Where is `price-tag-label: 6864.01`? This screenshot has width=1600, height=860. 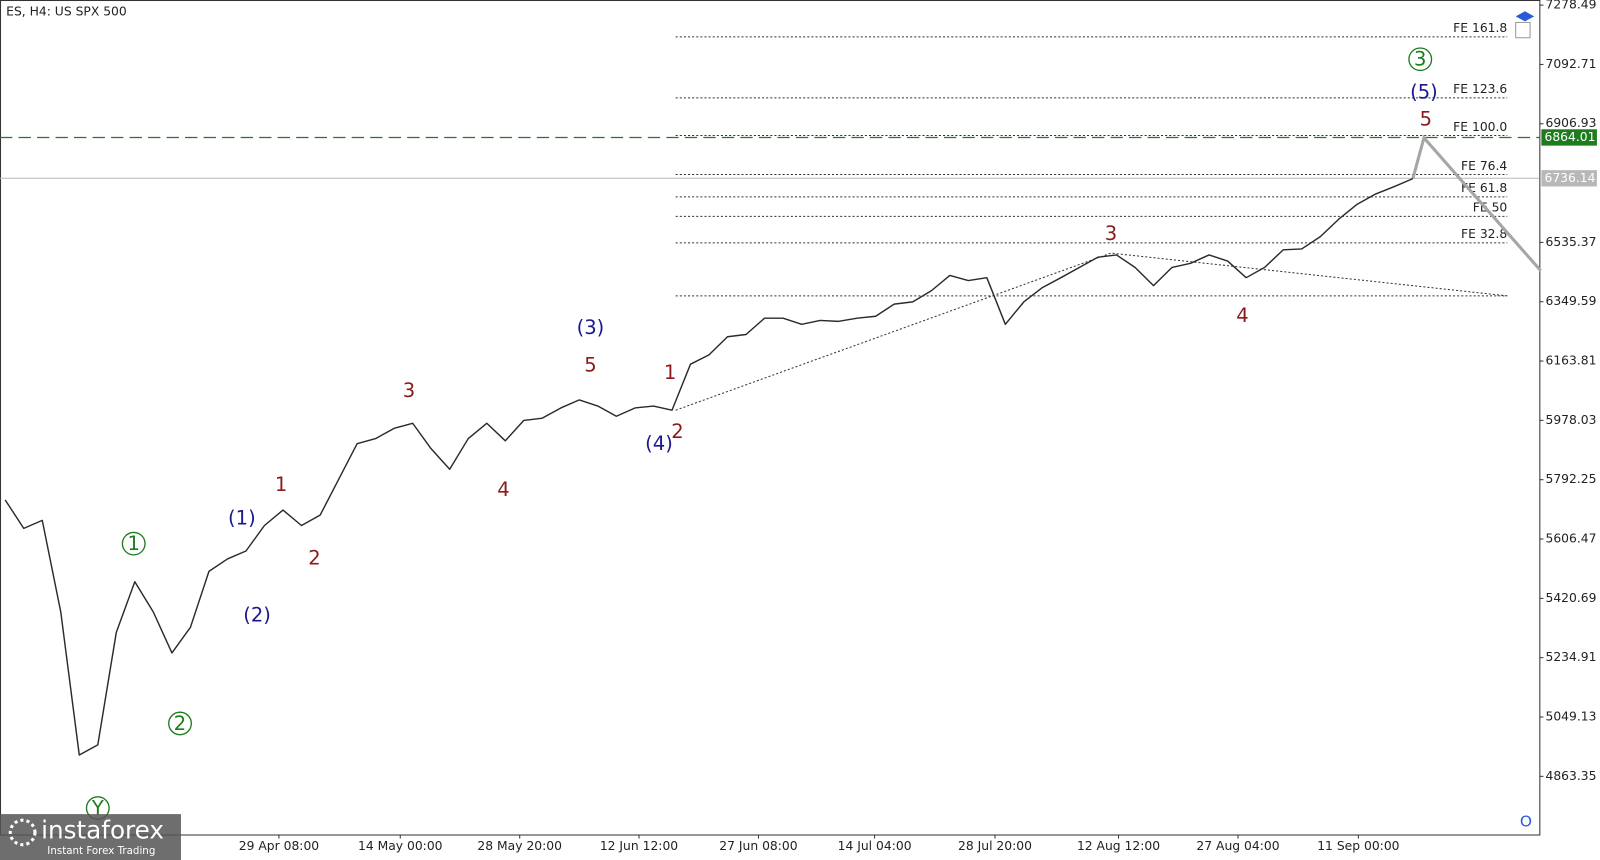
price-tag-label: 6864.01 is located at coordinates (1569, 137).